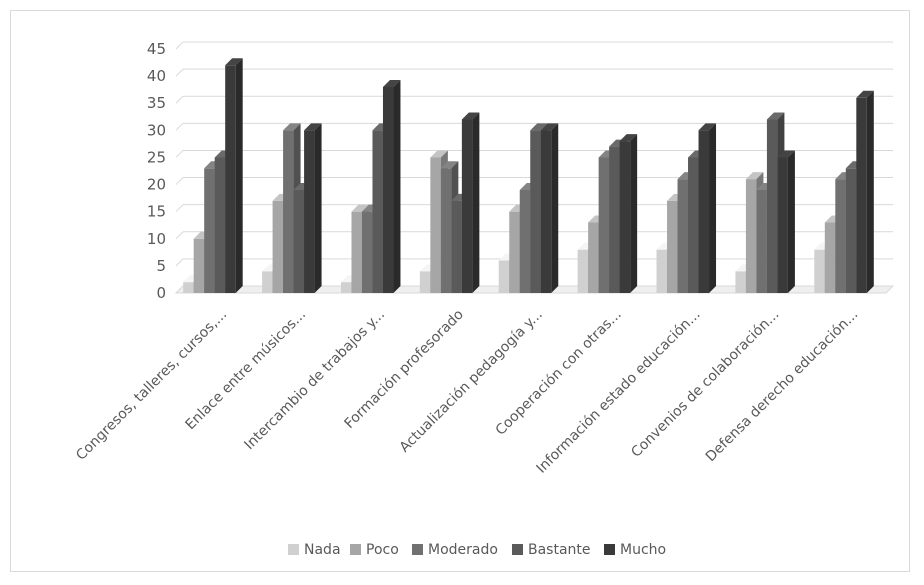 The height and width of the screenshot is (585, 924). What do you see at coordinates (156, 185) in the screenshot?
I see `y-tick-label: 20` at bounding box center [156, 185].